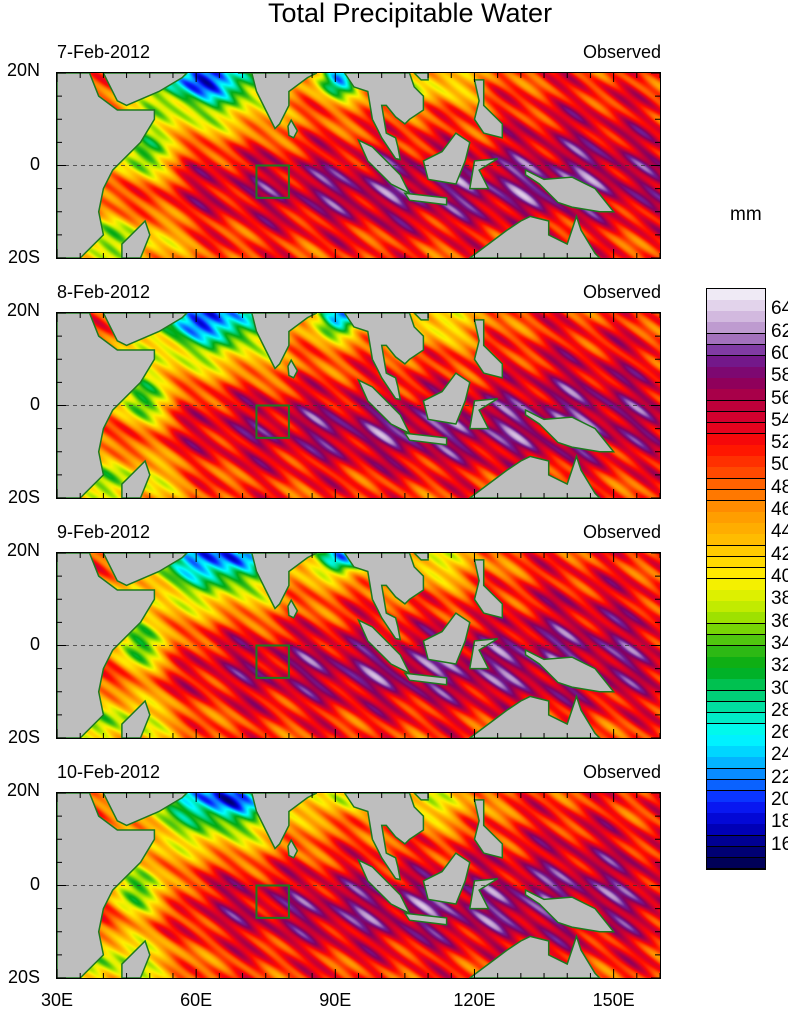 The width and height of the screenshot is (788, 1016). What do you see at coordinates (779, 487) in the screenshot?
I see `colorbar-label: 48` at bounding box center [779, 487].